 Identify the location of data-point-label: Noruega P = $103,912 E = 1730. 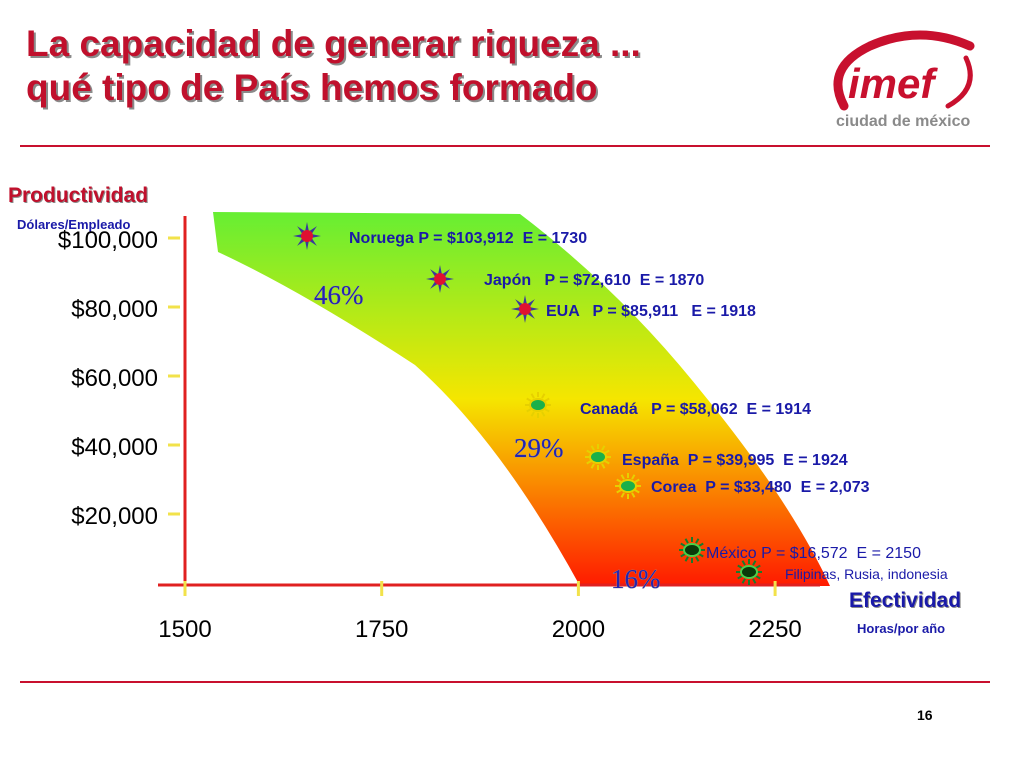
(468, 238).